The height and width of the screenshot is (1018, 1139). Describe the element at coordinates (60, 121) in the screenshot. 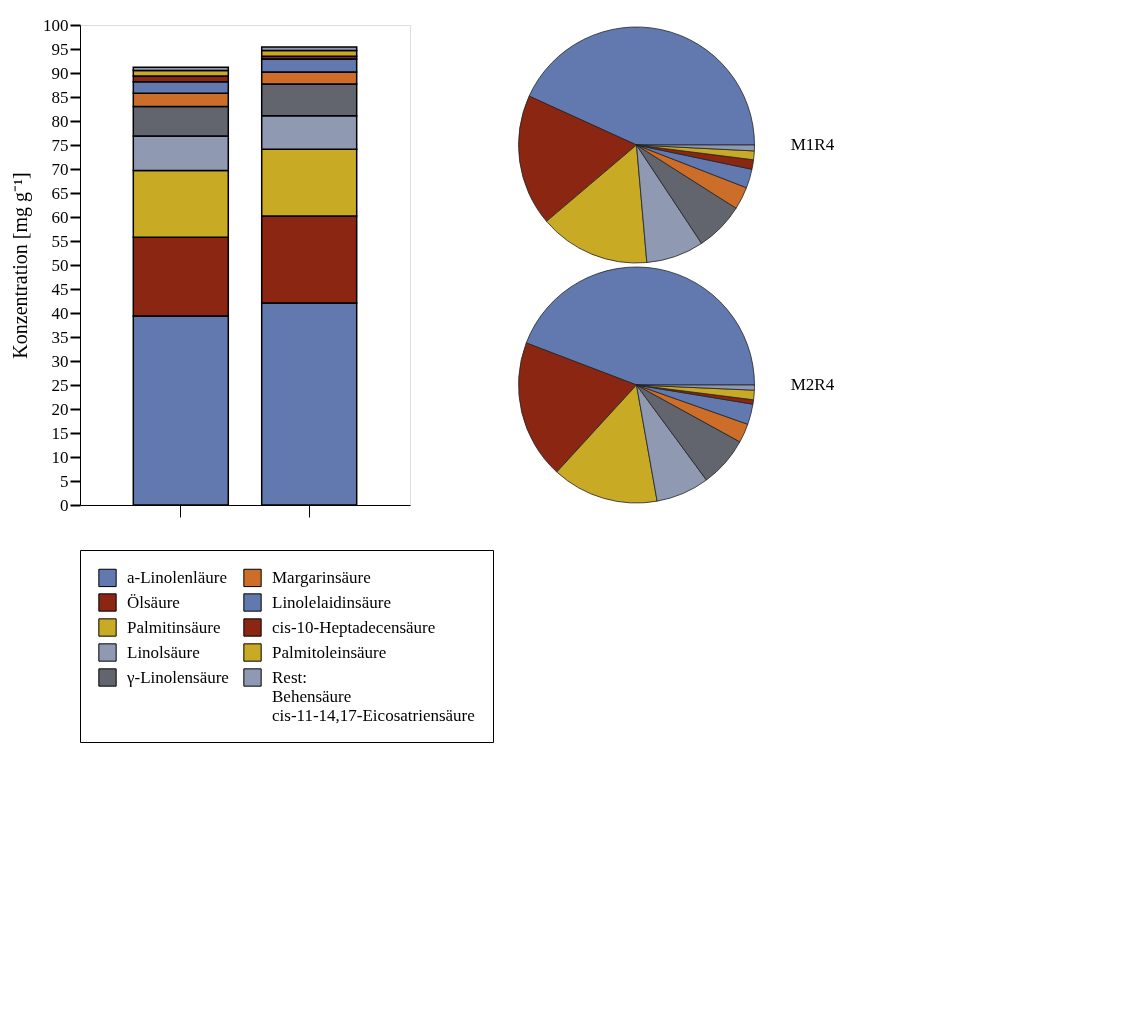

I see `y-tick-label: 80` at that location.